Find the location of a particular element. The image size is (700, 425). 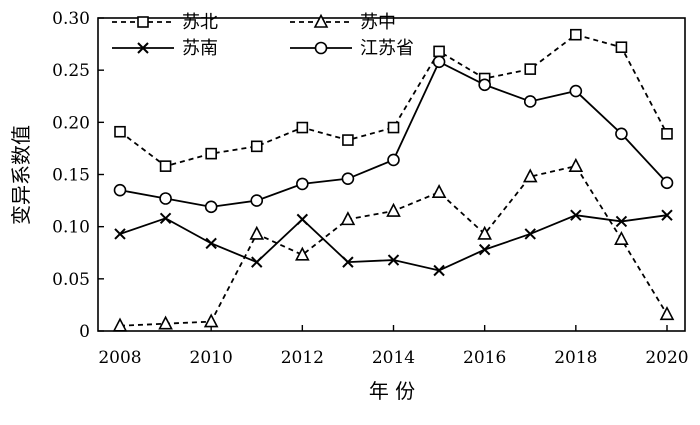

x-tick-label: 2018 is located at coordinates (575, 358).